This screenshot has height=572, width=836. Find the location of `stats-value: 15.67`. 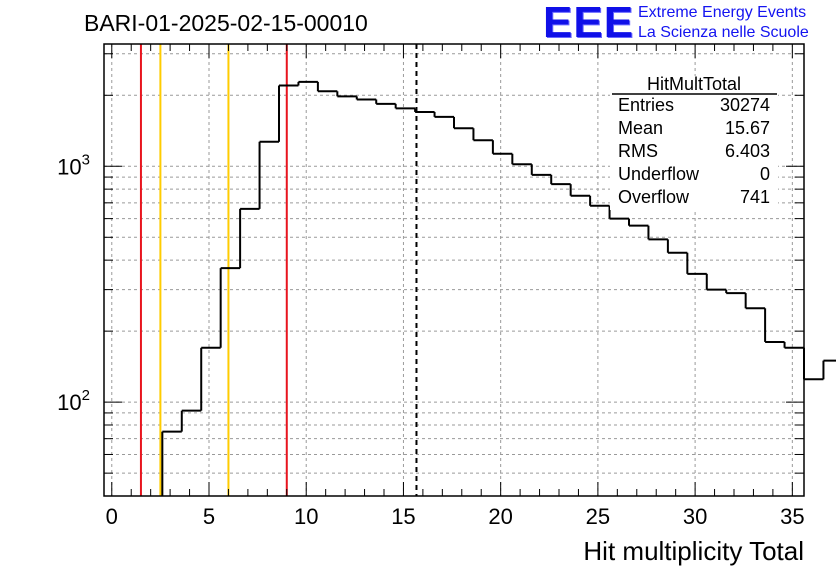

stats-value: 15.67 is located at coordinates (747, 128).